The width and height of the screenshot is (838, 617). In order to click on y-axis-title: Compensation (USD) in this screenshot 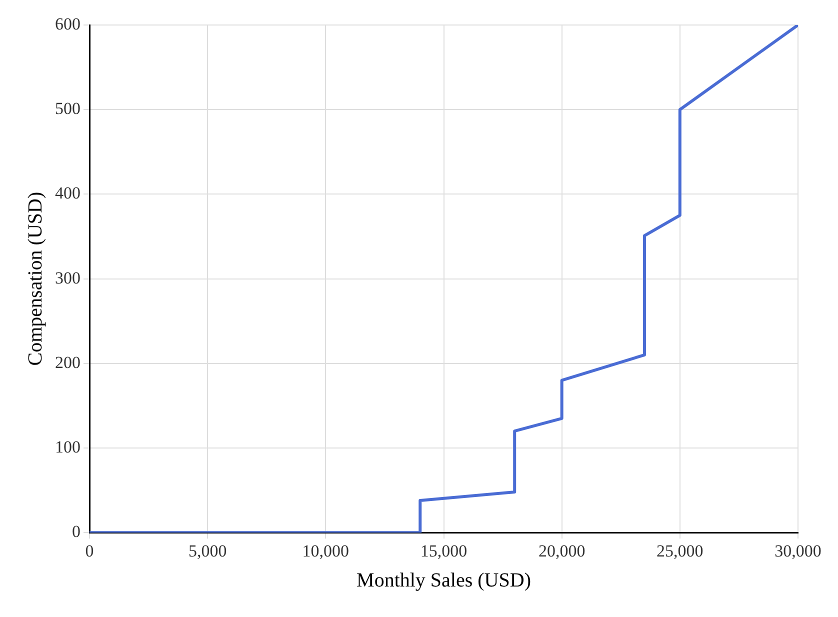, I will do `click(35, 279)`.